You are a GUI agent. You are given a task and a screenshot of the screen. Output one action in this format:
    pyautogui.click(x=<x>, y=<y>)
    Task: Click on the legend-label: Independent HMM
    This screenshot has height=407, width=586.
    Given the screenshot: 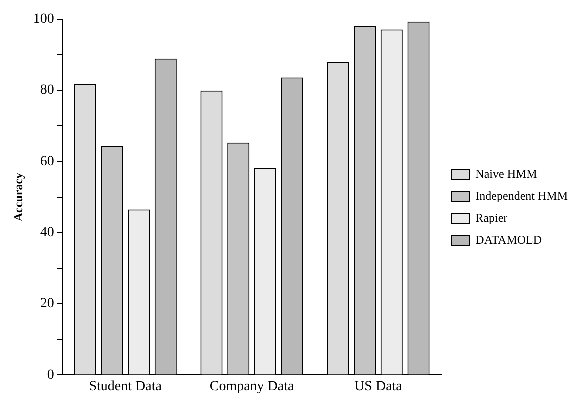 What is the action you would take?
    pyautogui.click(x=522, y=196)
    